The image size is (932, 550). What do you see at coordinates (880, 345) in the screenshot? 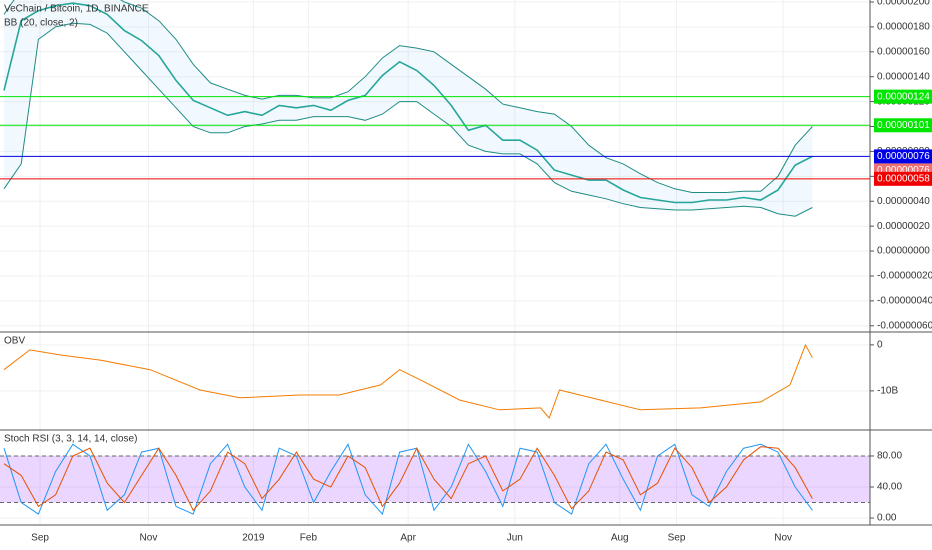
I see `y-tick-label: 0` at bounding box center [880, 345].